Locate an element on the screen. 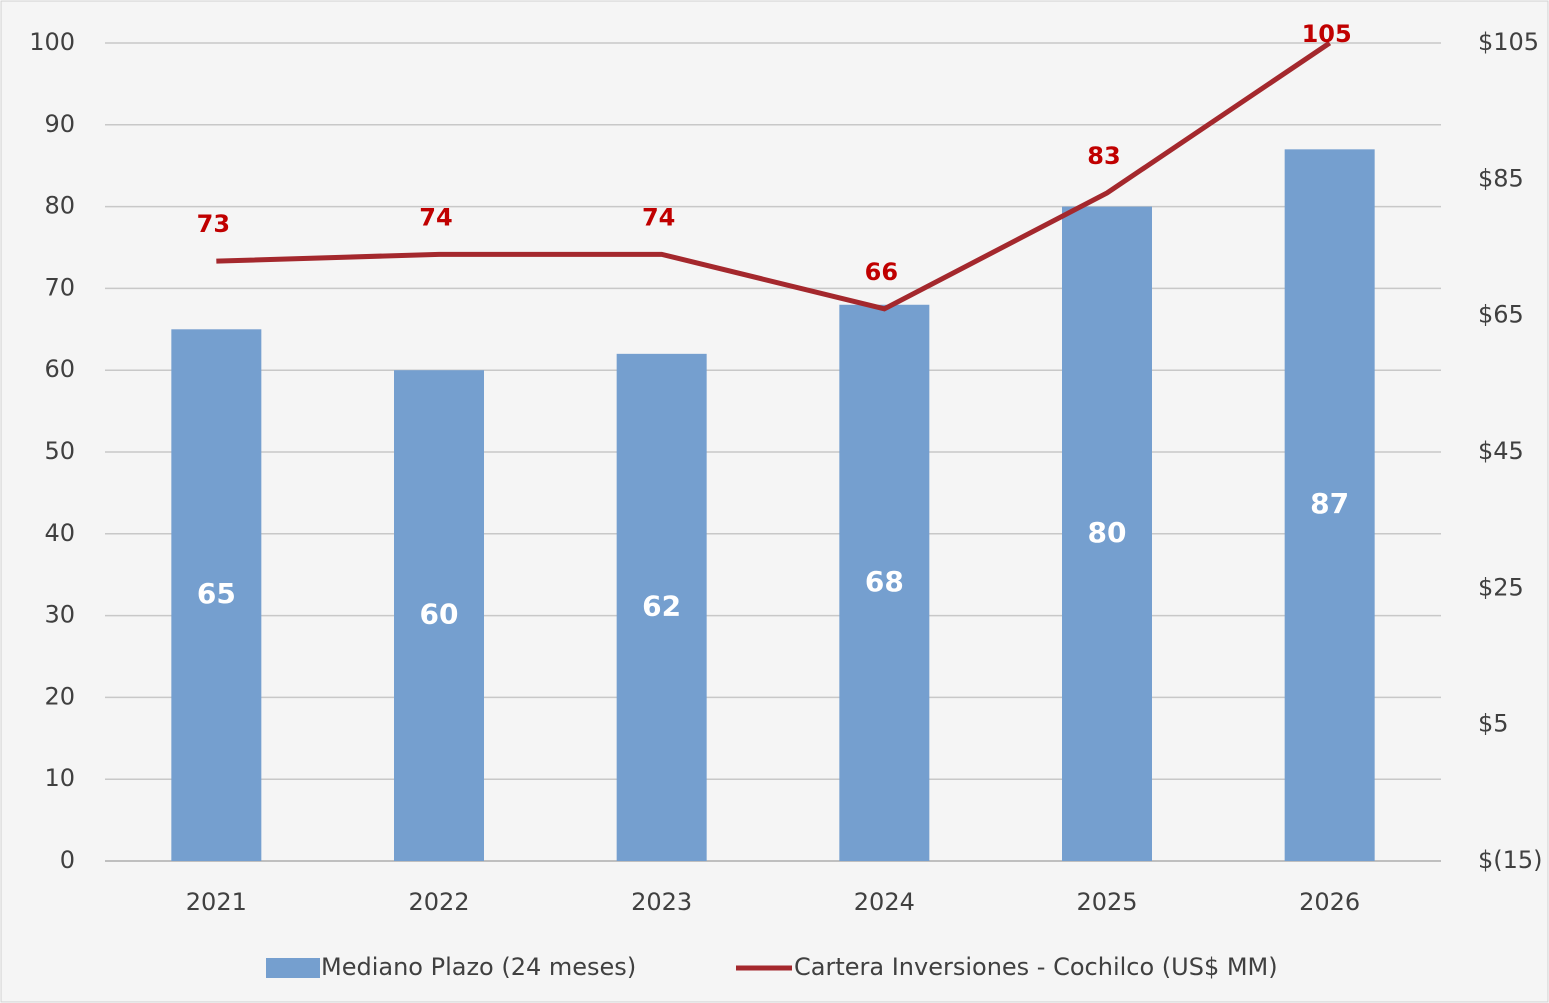 This screenshot has width=1549, height=1003. y-tick-label: 50 is located at coordinates (59, 451).